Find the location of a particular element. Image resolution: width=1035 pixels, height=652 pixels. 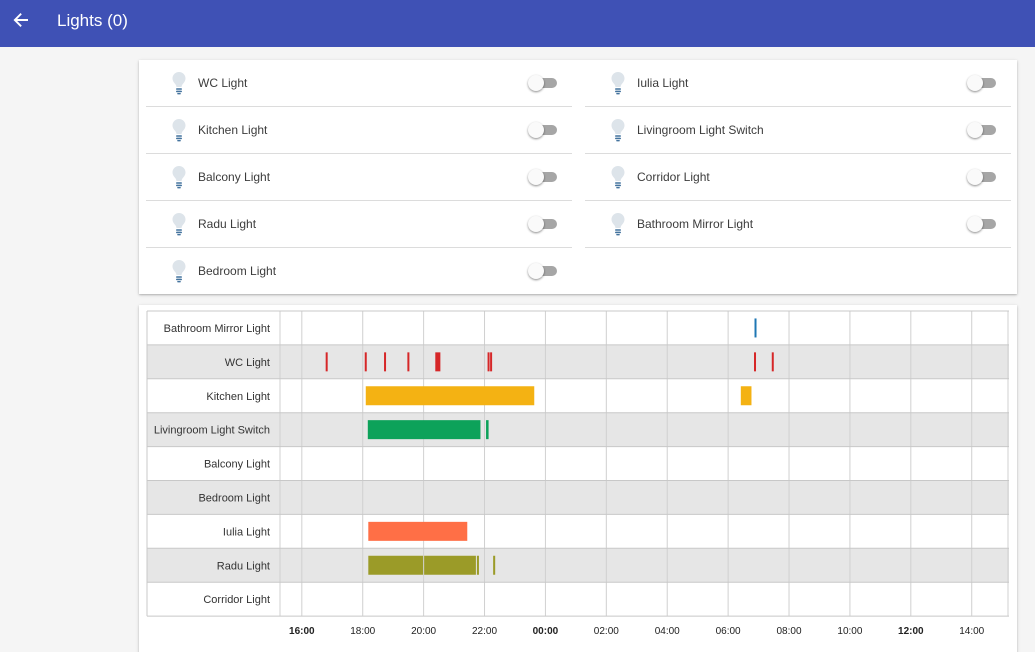

axis-tick-label: 12:00 is located at coordinates (911, 631).